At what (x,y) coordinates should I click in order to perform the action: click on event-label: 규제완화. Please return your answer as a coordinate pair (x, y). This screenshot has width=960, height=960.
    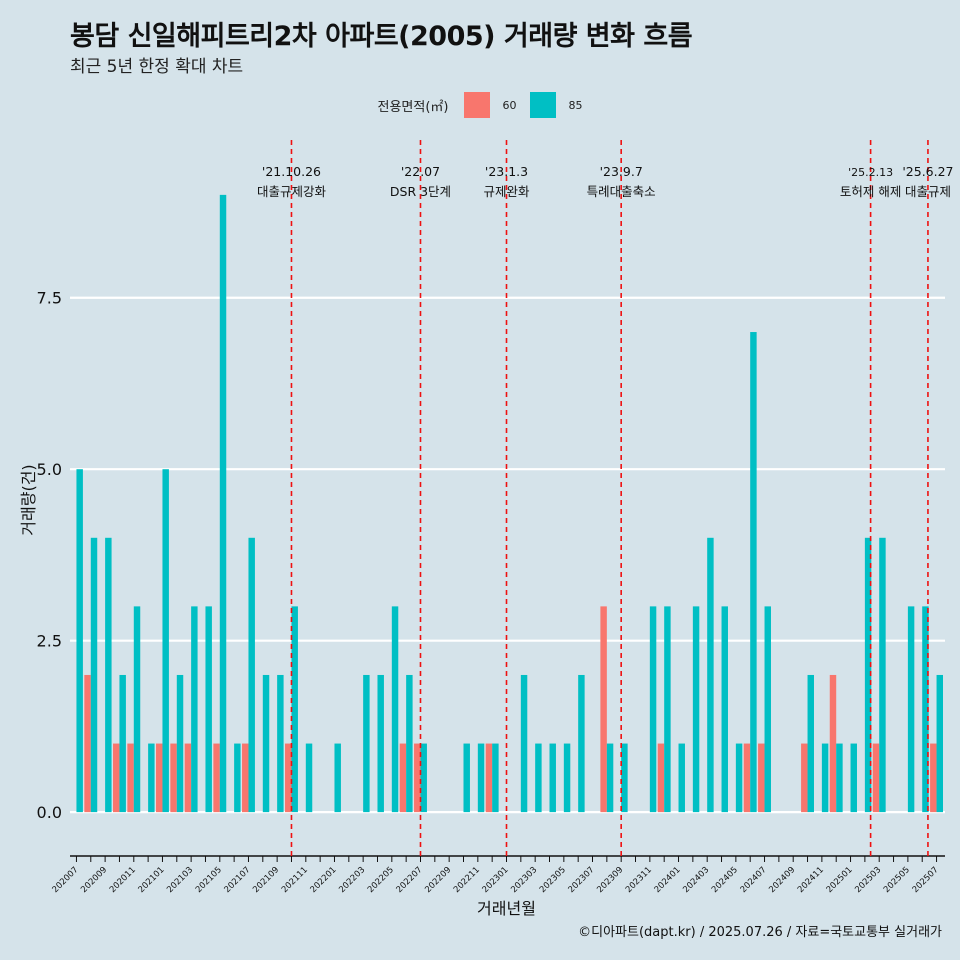
    Looking at the image, I should click on (506, 191).